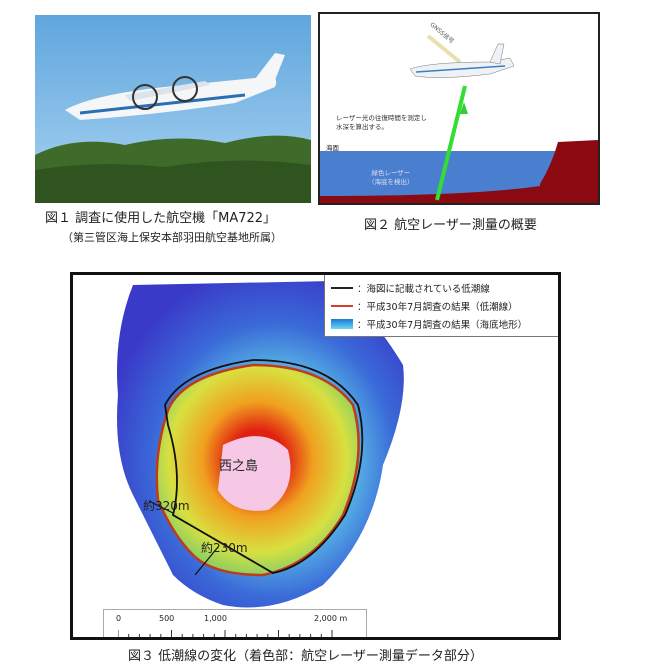 The height and width of the screenshot is (664, 657). Describe the element at coordinates (391, 173) in the screenshot. I see `green-laser-text: 緑色レーザー` at that location.